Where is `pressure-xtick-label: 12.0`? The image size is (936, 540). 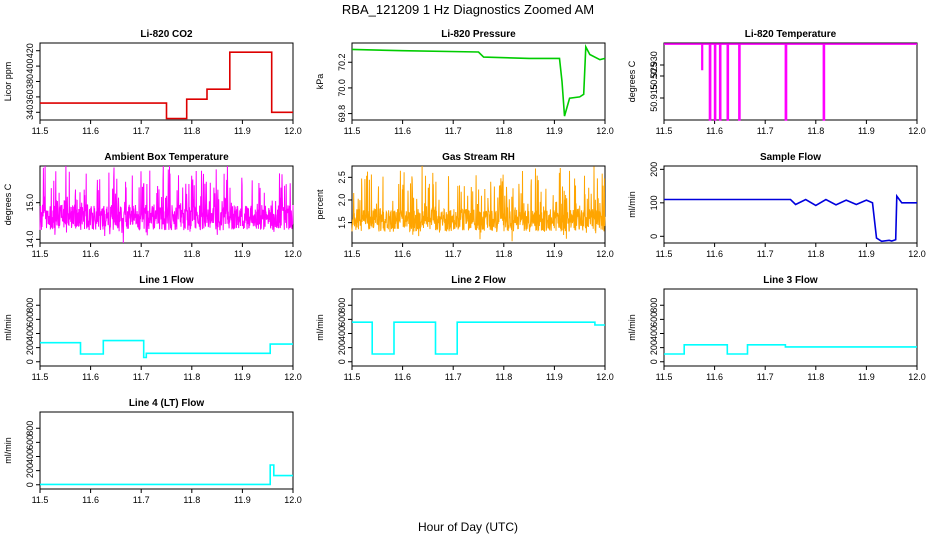
pressure-xtick-label: 12.0 is located at coordinates (605, 131).